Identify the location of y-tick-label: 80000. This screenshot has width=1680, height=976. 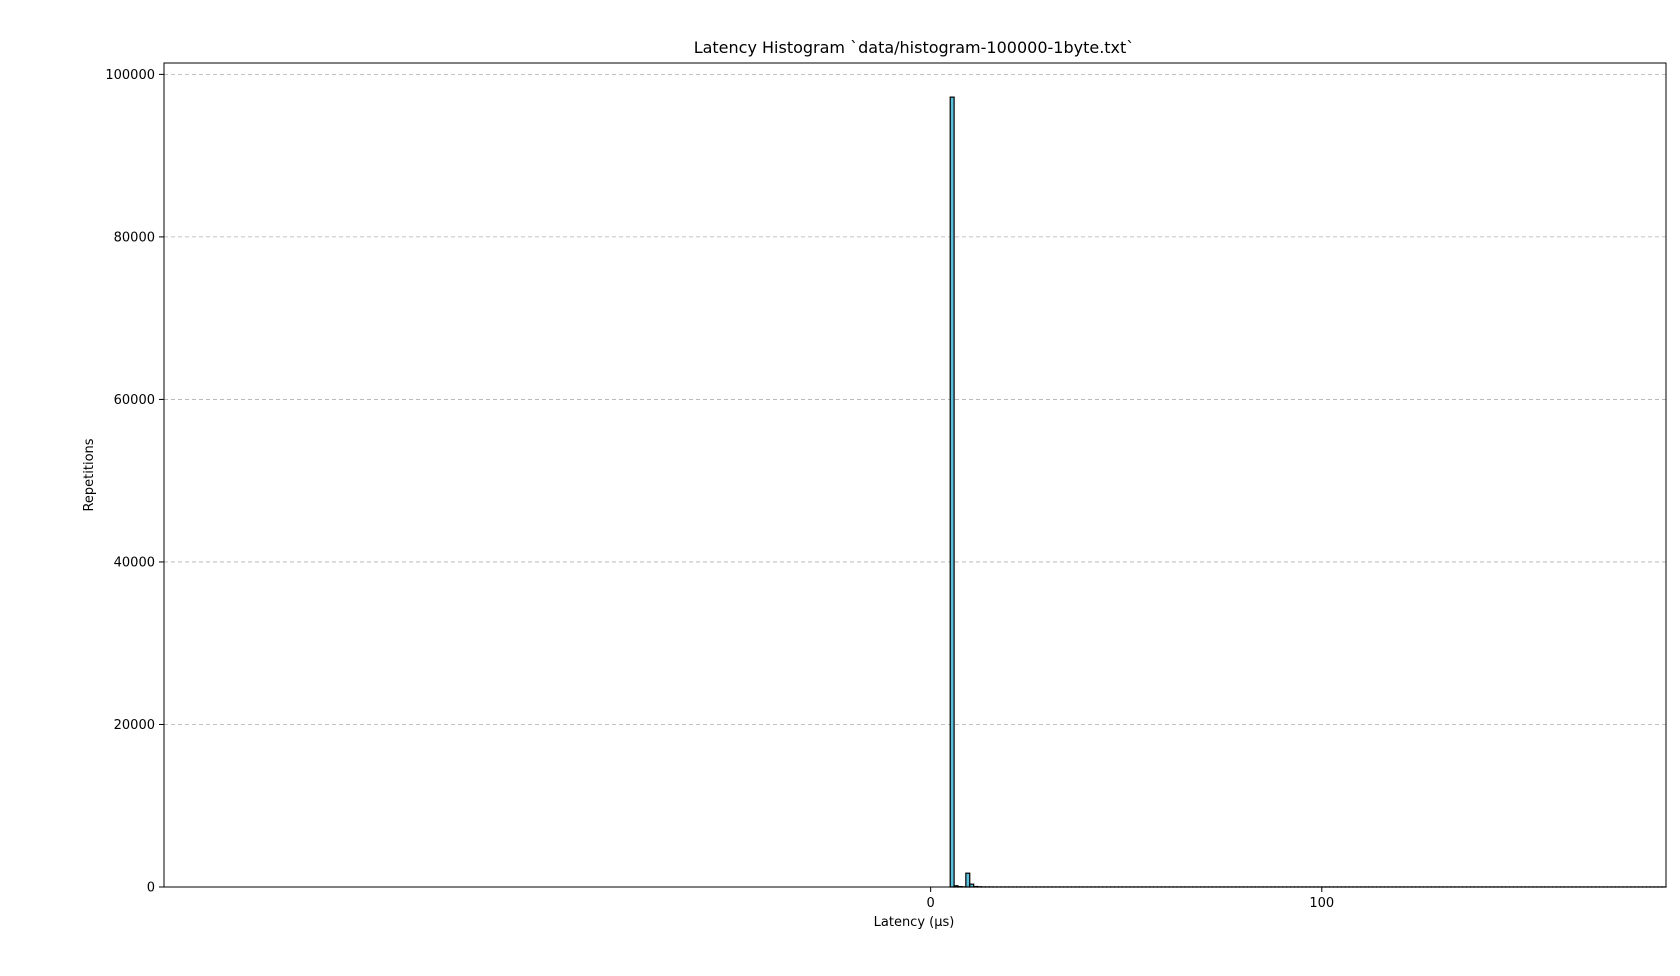
(134, 237).